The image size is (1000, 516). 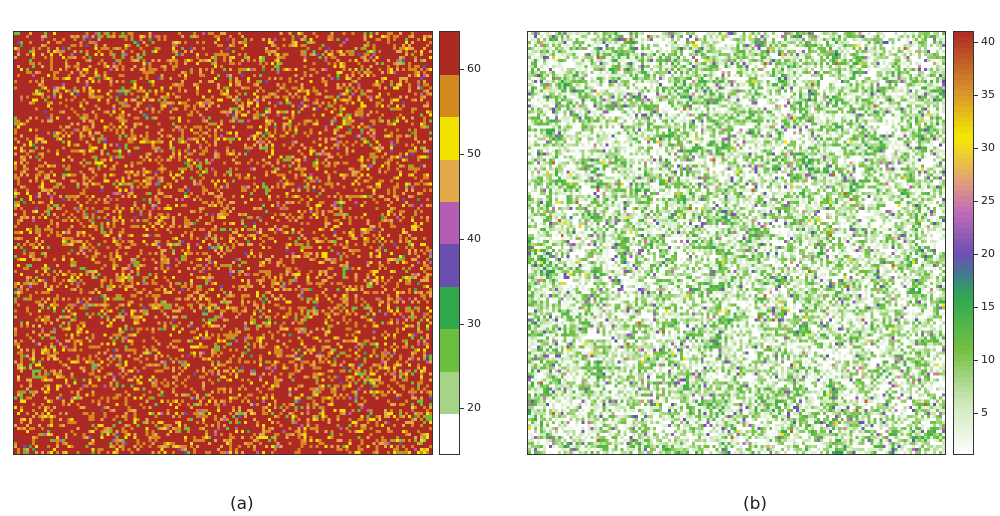 I want to click on colorbar-a-tick-label: 50, so click(x=474, y=153).